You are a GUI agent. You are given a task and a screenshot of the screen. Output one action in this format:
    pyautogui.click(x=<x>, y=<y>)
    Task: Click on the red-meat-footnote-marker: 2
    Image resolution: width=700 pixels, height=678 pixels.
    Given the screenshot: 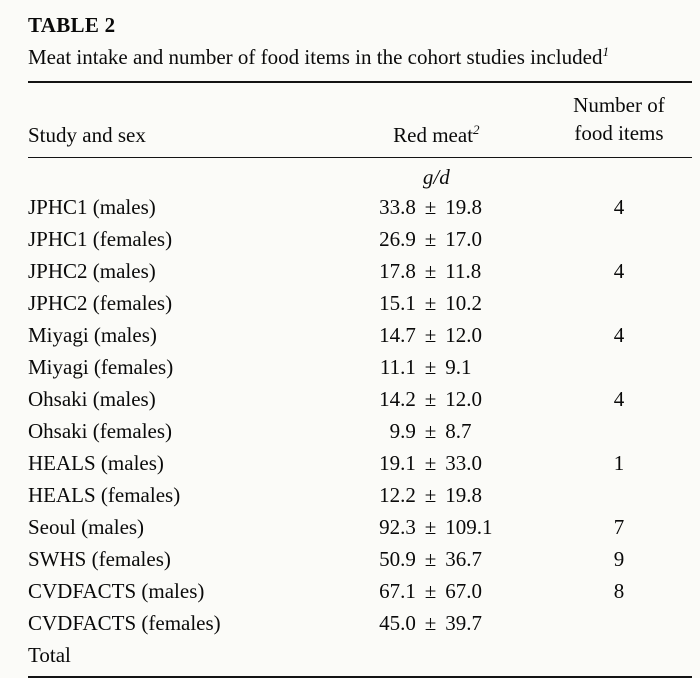 What is the action you would take?
    pyautogui.click(x=476, y=129)
    